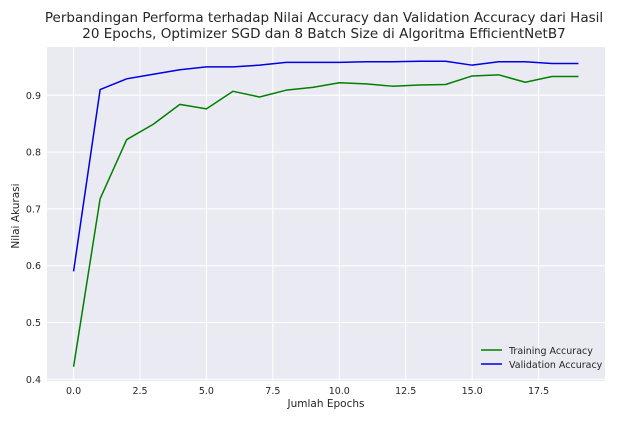  What do you see at coordinates (405, 391) in the screenshot?
I see `x-tick-label: 12.5` at bounding box center [405, 391].